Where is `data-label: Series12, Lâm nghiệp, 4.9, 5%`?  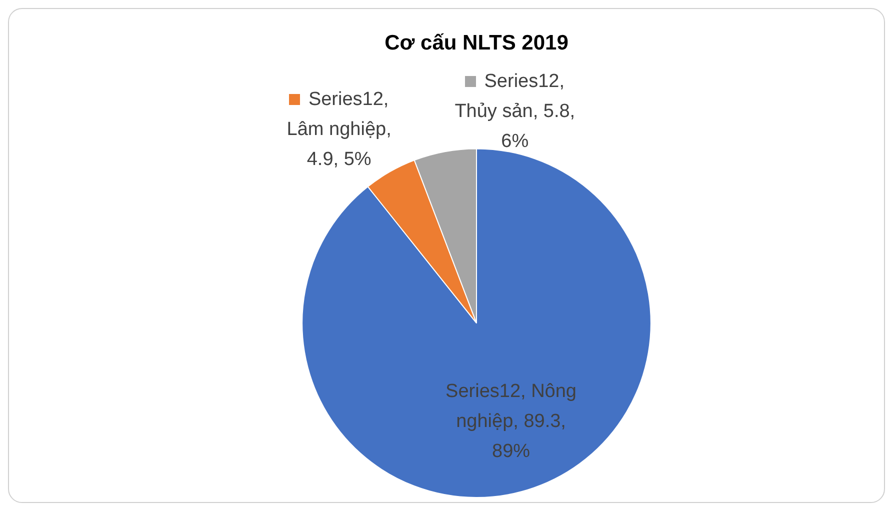
data-label: Series12, Lâm nghiệp, 4.9, 5% is located at coordinates (339, 129).